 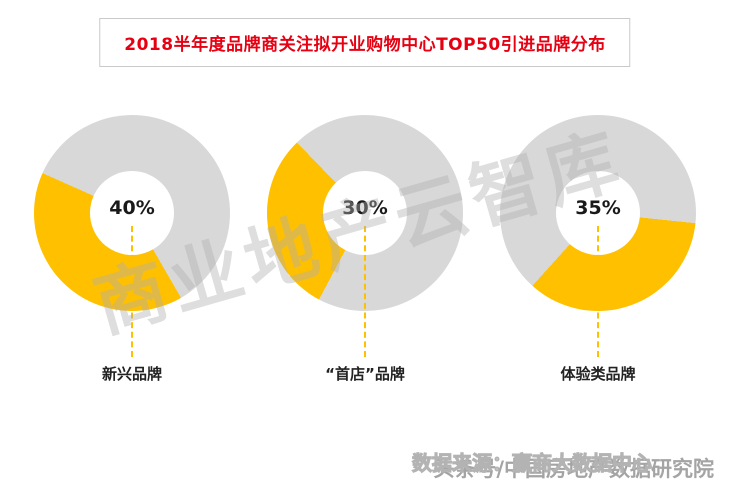 I want to click on chart-category-label: 体验类品牌, so click(x=598, y=374).